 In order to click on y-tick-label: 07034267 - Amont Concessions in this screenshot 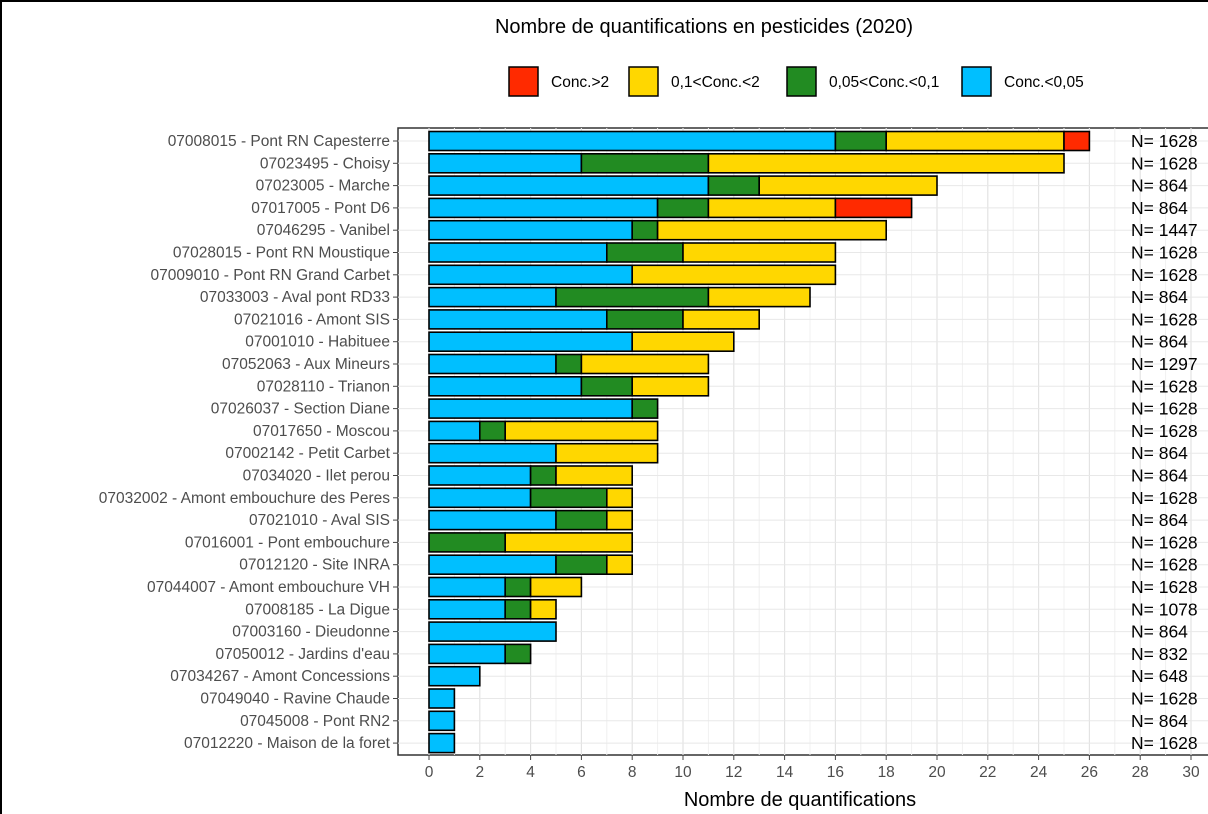, I will do `click(280, 676)`.